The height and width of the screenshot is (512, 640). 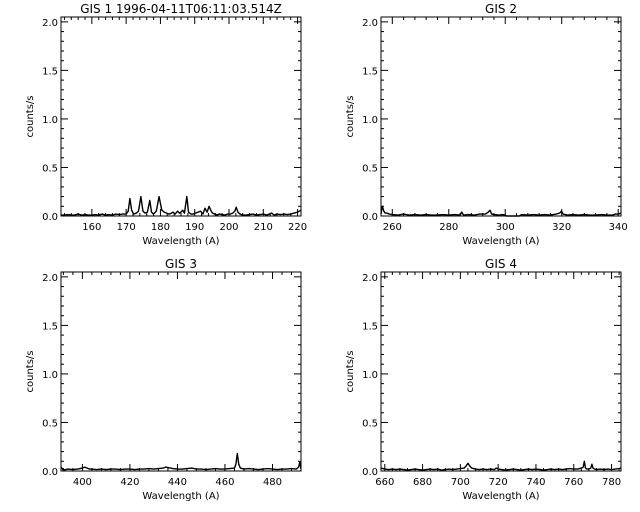 What do you see at coordinates (228, 227) in the screenshot?
I see `x-tick-label: 200` at bounding box center [228, 227].